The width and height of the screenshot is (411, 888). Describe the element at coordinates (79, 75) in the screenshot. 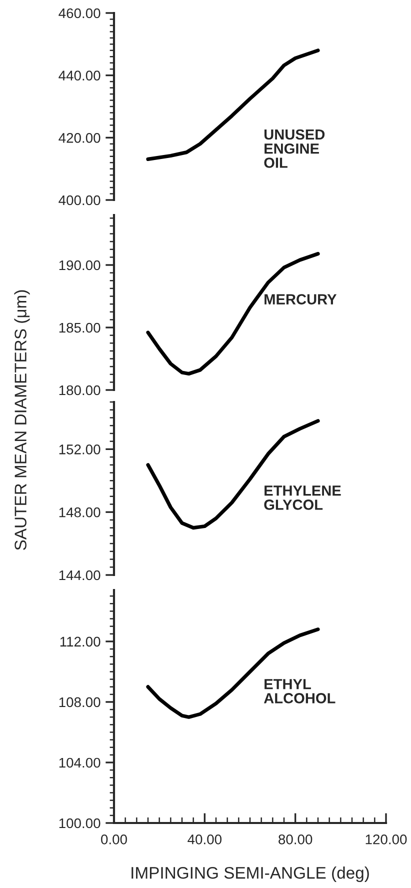

I see `y-tick-label: 440.00` at that location.